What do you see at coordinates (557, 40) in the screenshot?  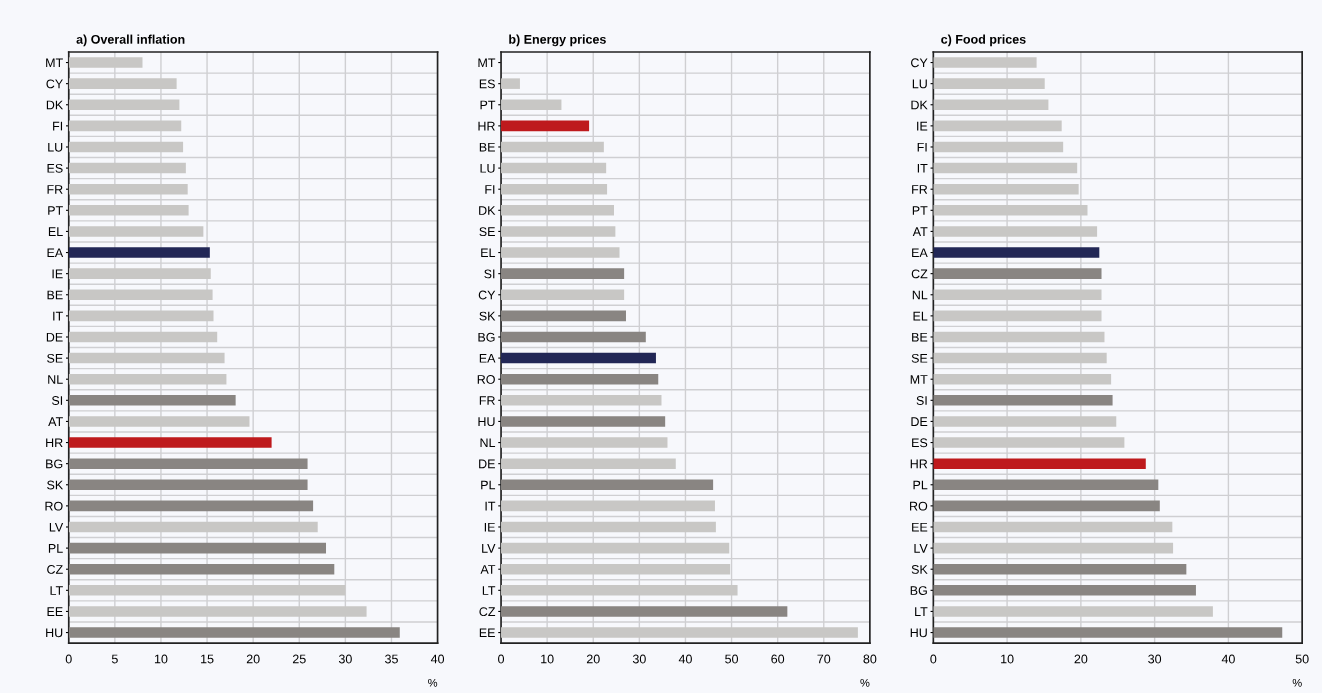 I see `chart-title: b) Energy prices` at bounding box center [557, 40].